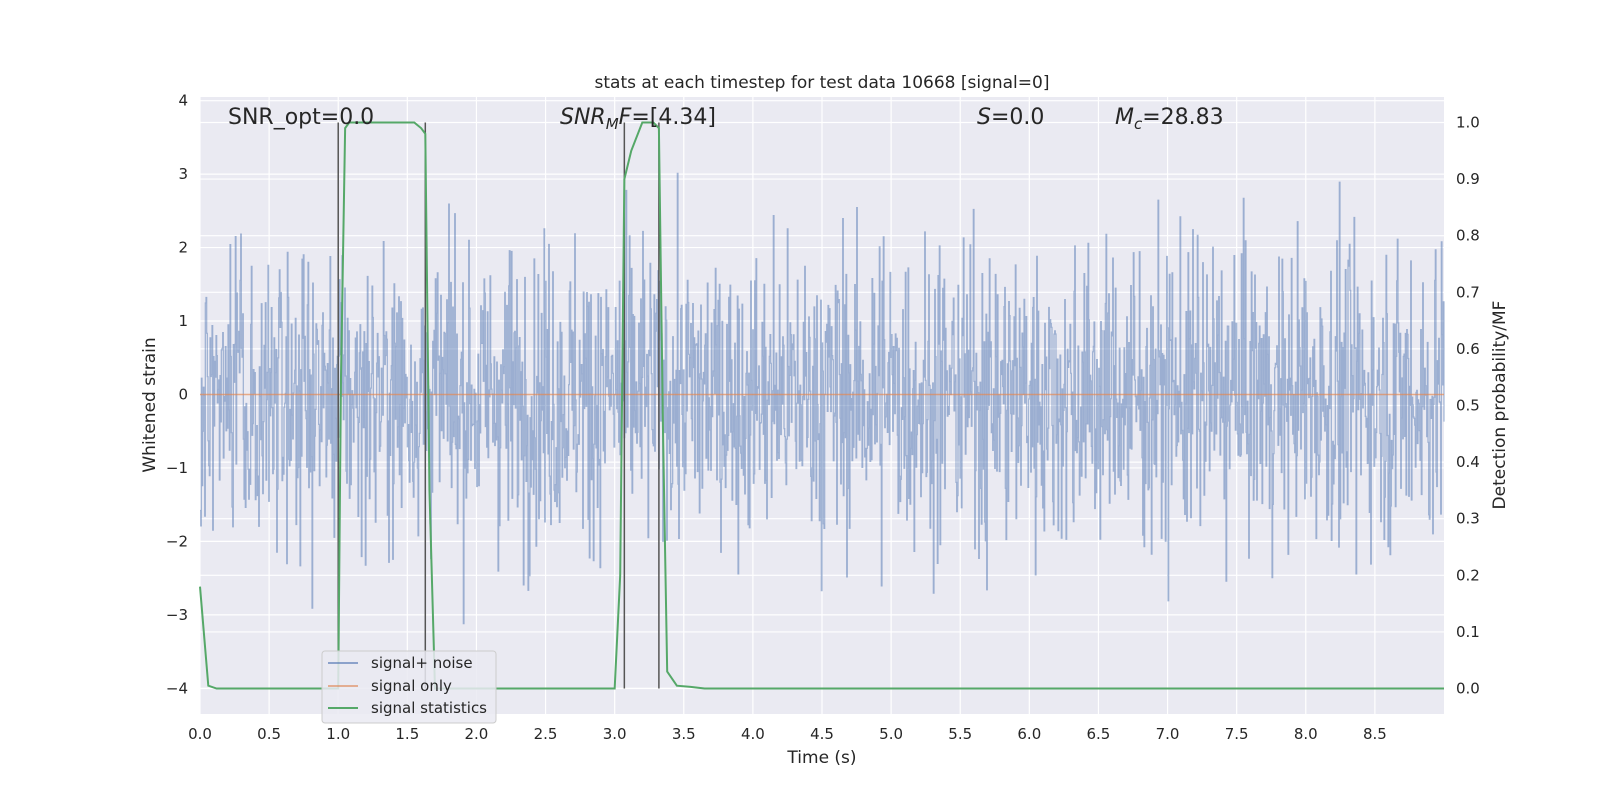  I want to click on x-axis-label: Time (s), so click(821, 758).